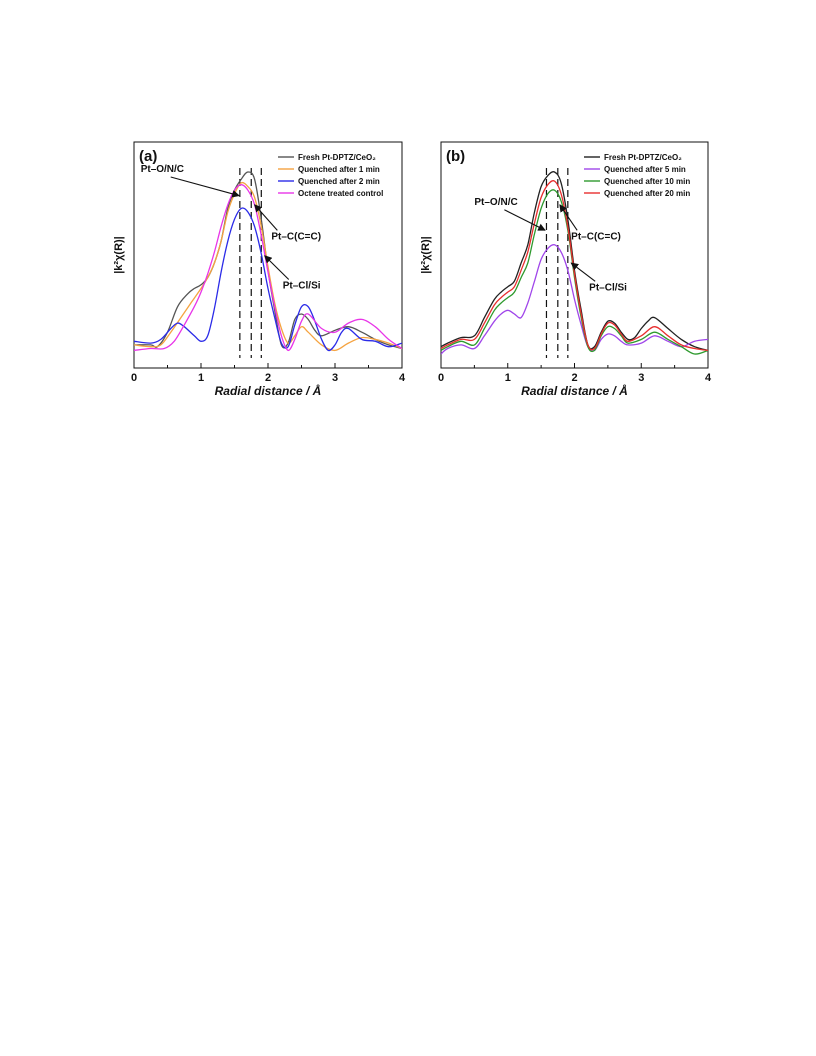  I want to click on legend-entry-2: Quenched after 2 min, so click(339, 181).